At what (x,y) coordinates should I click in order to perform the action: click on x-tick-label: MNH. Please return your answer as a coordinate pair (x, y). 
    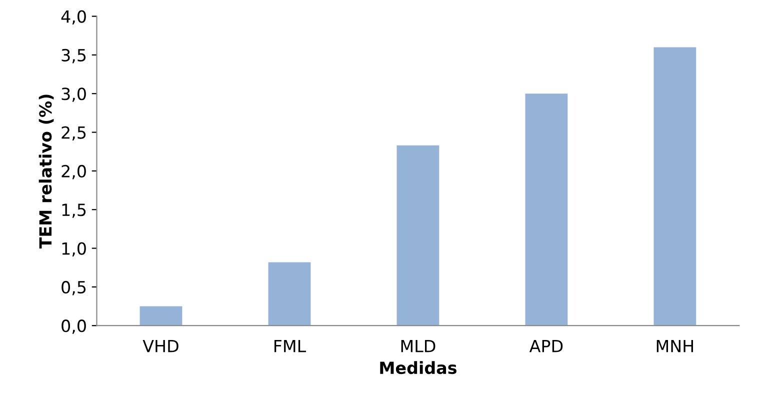
    Looking at the image, I should click on (674, 346).